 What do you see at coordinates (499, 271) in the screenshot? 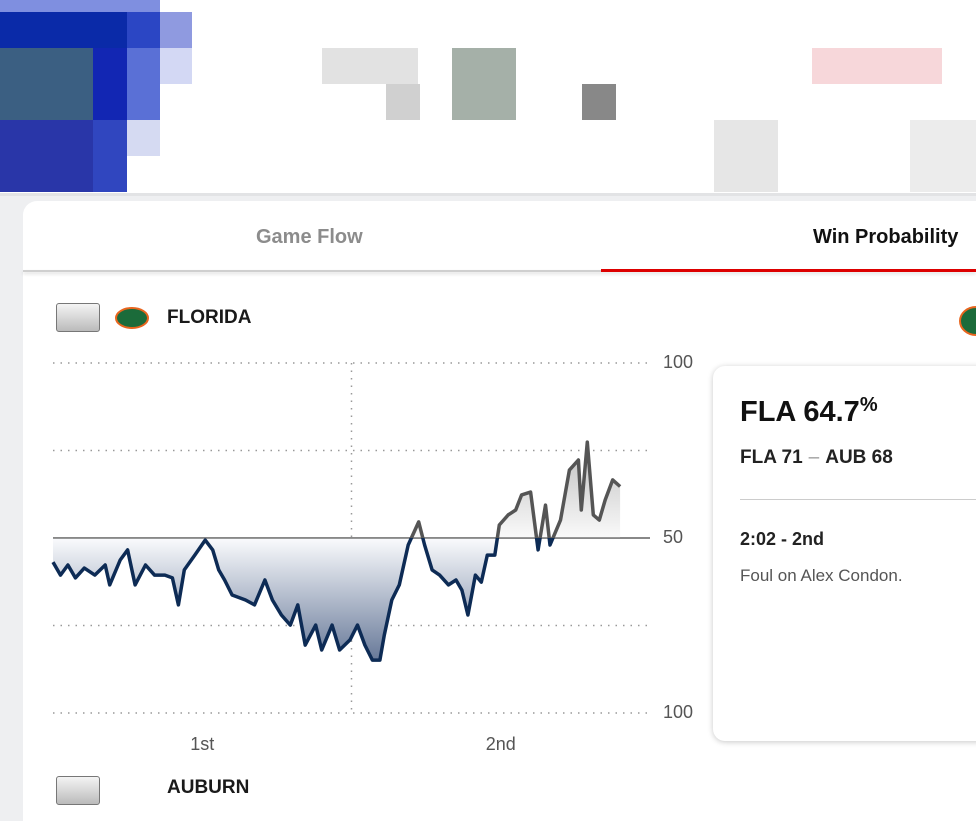
I see `tab-divider` at bounding box center [499, 271].